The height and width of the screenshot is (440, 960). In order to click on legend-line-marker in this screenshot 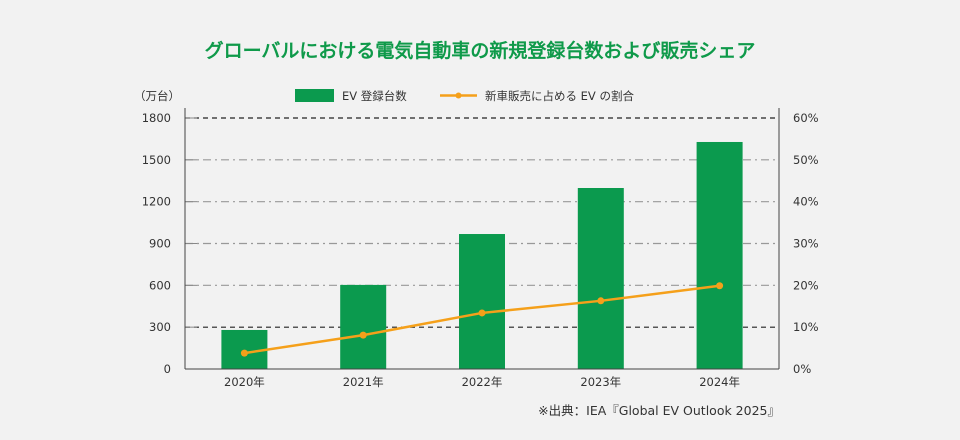, I will do `click(458, 95)`.